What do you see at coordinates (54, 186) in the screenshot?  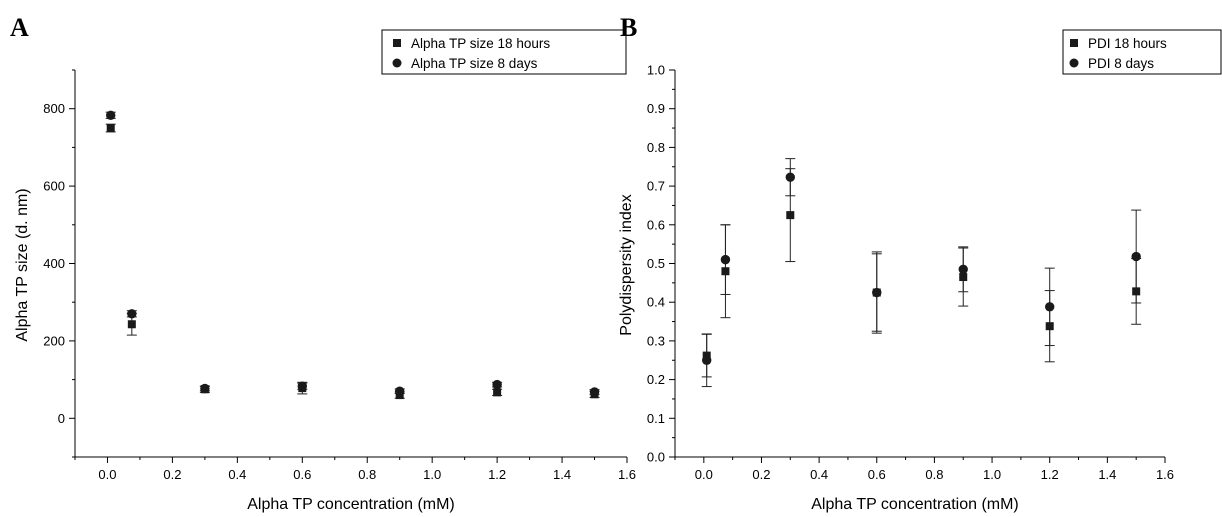 I see `panel-a-y-tick-label: 600` at bounding box center [54, 186].